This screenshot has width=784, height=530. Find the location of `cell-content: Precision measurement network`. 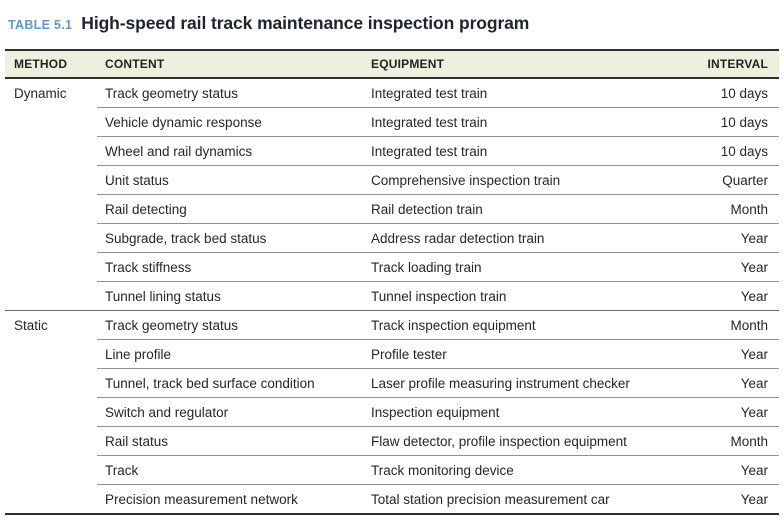

cell-content: Precision measurement network is located at coordinates (230, 499).